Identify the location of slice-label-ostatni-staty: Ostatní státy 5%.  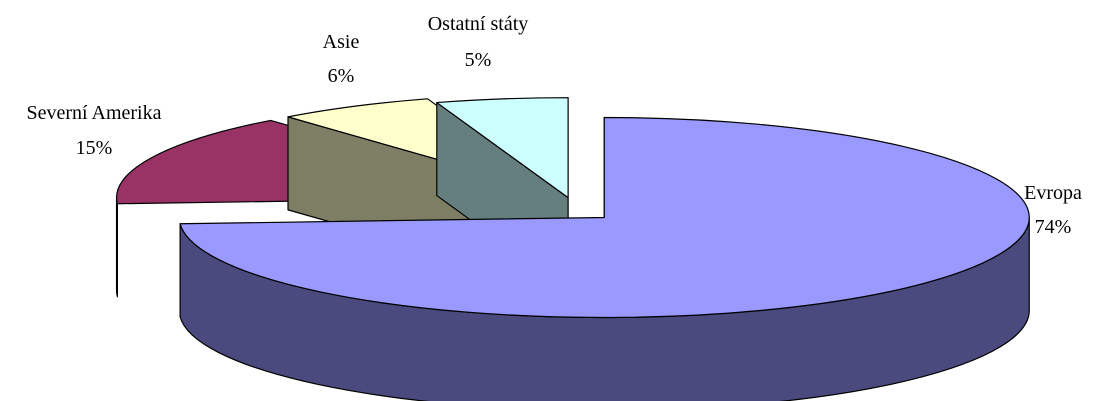
(478, 42).